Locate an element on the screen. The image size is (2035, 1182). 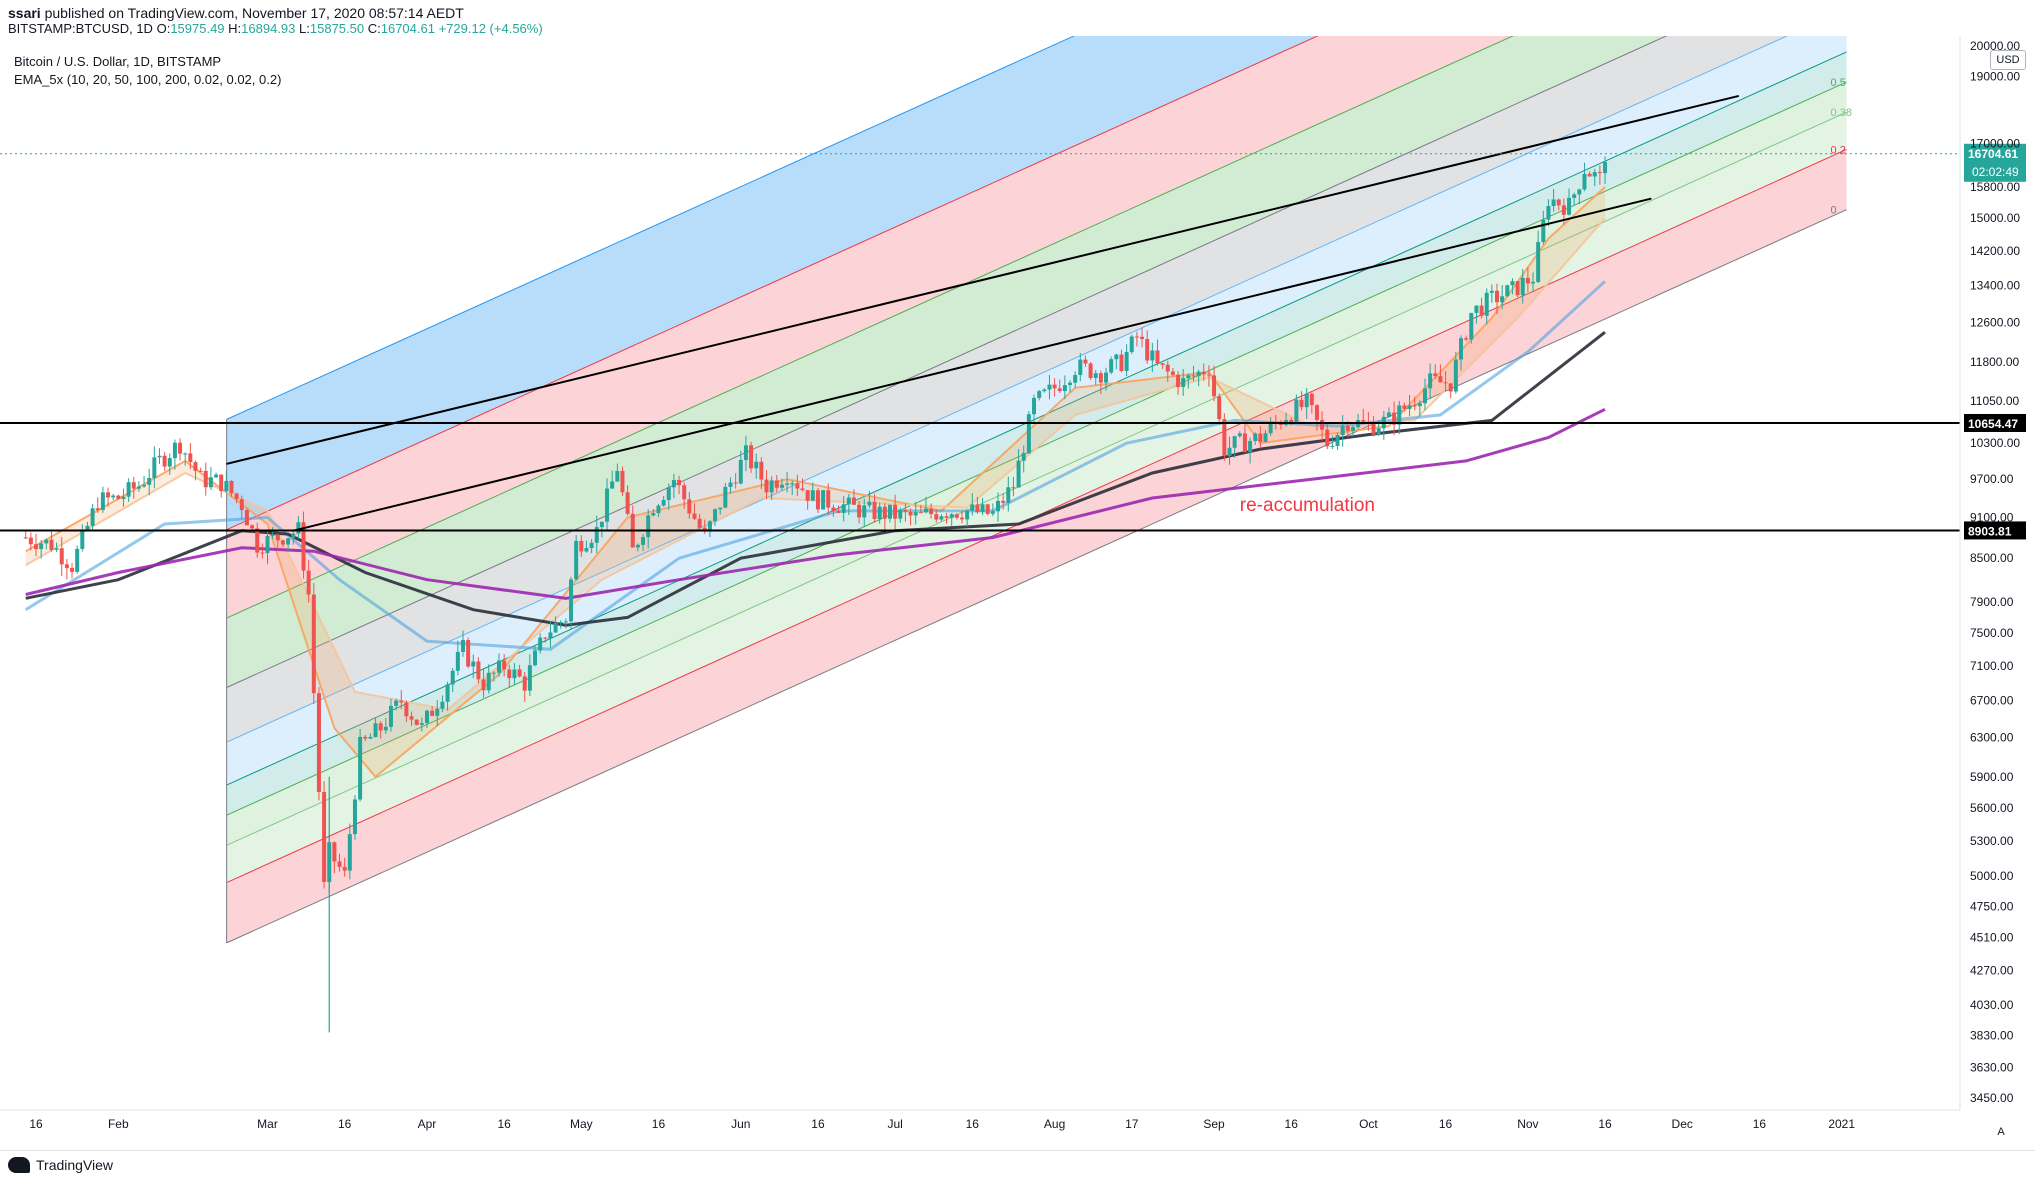
auto-scale-button: A is located at coordinates (2001, 1132).